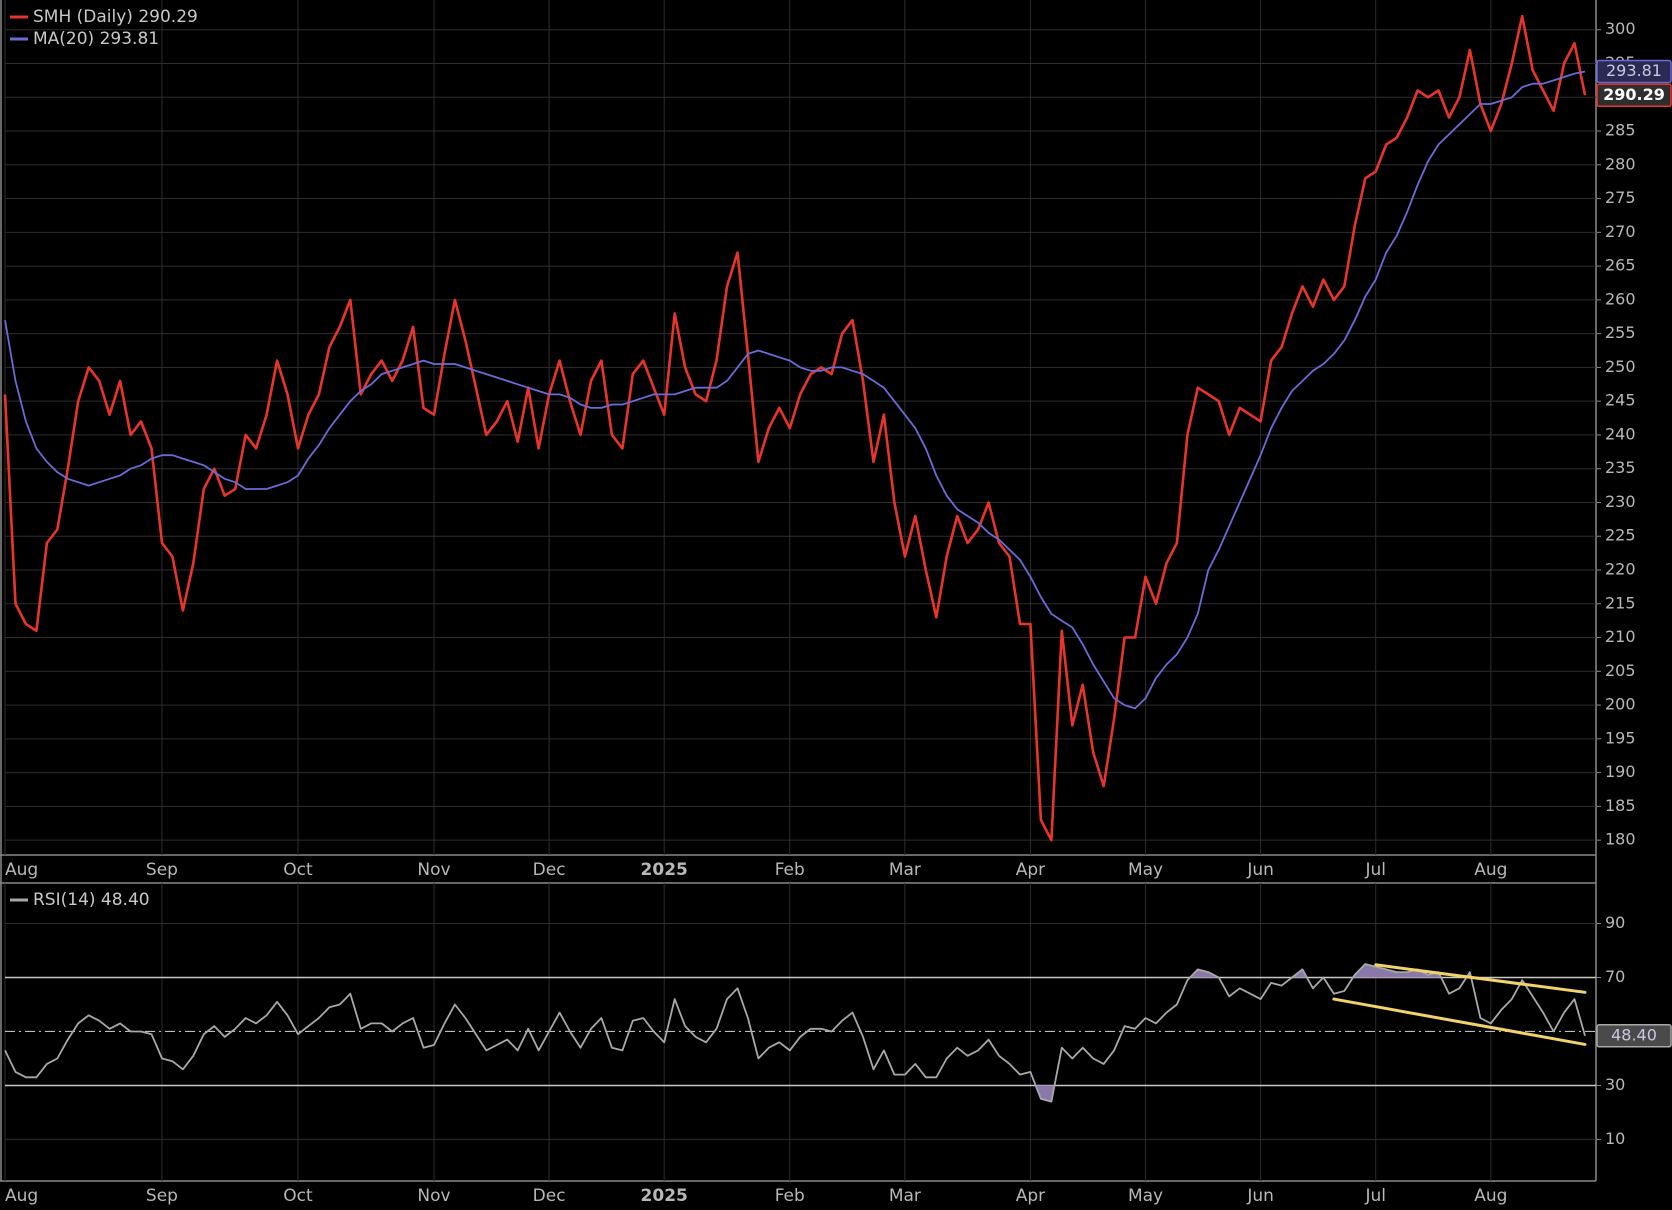 The height and width of the screenshot is (1210, 1672). What do you see at coordinates (1620, 569) in the screenshot?
I see `y-tick-label: 220` at bounding box center [1620, 569].